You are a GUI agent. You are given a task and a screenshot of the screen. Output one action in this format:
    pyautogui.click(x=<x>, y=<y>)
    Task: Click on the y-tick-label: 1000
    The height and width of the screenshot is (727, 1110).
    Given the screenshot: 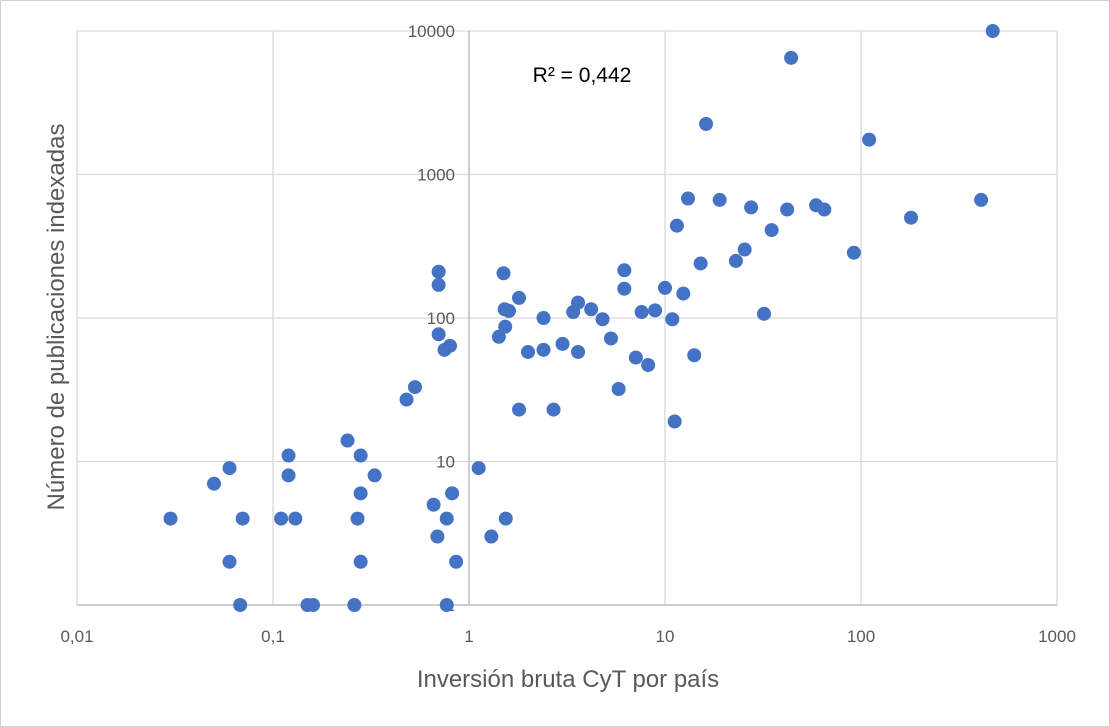 What is the action you would take?
    pyautogui.click(x=436, y=175)
    